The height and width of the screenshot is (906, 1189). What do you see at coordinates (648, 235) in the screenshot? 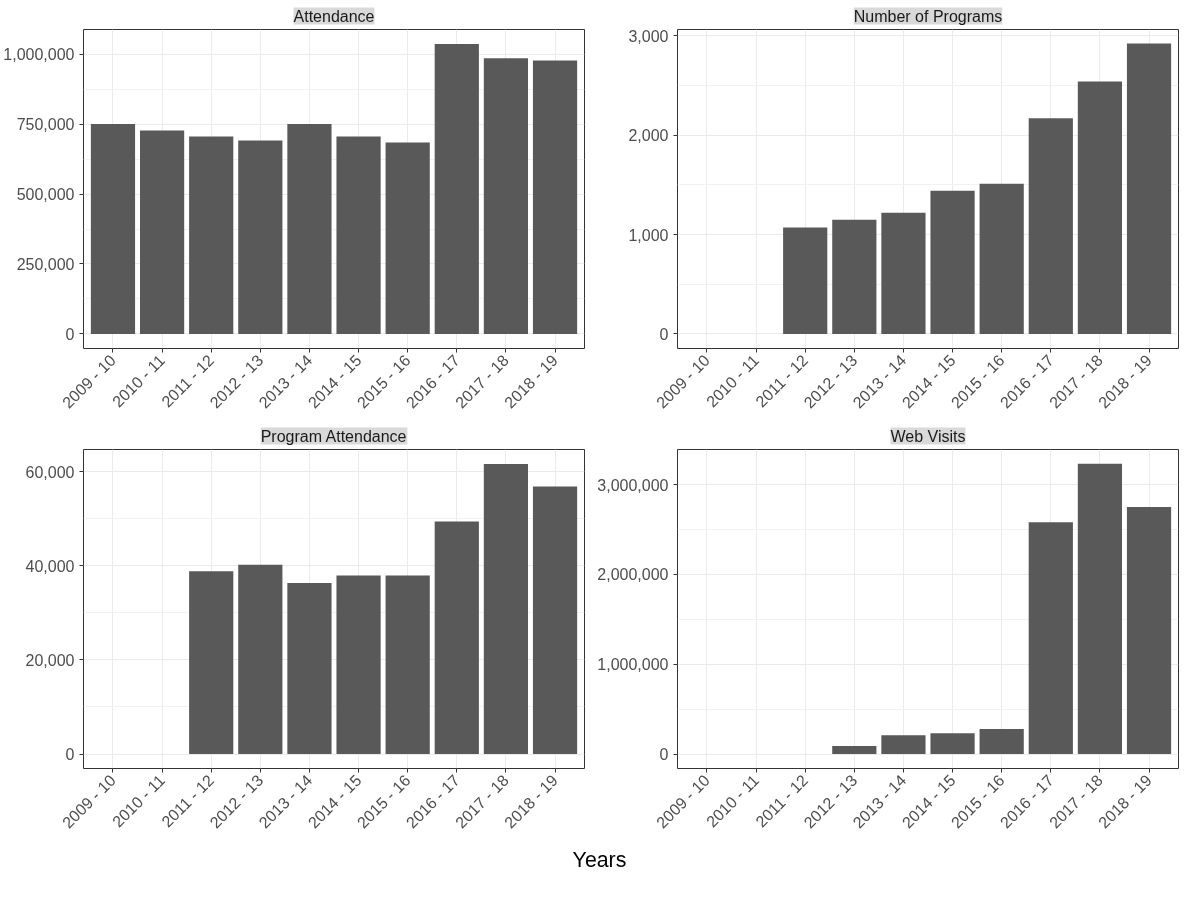
I see `y-tick-label: 1,000` at bounding box center [648, 235].